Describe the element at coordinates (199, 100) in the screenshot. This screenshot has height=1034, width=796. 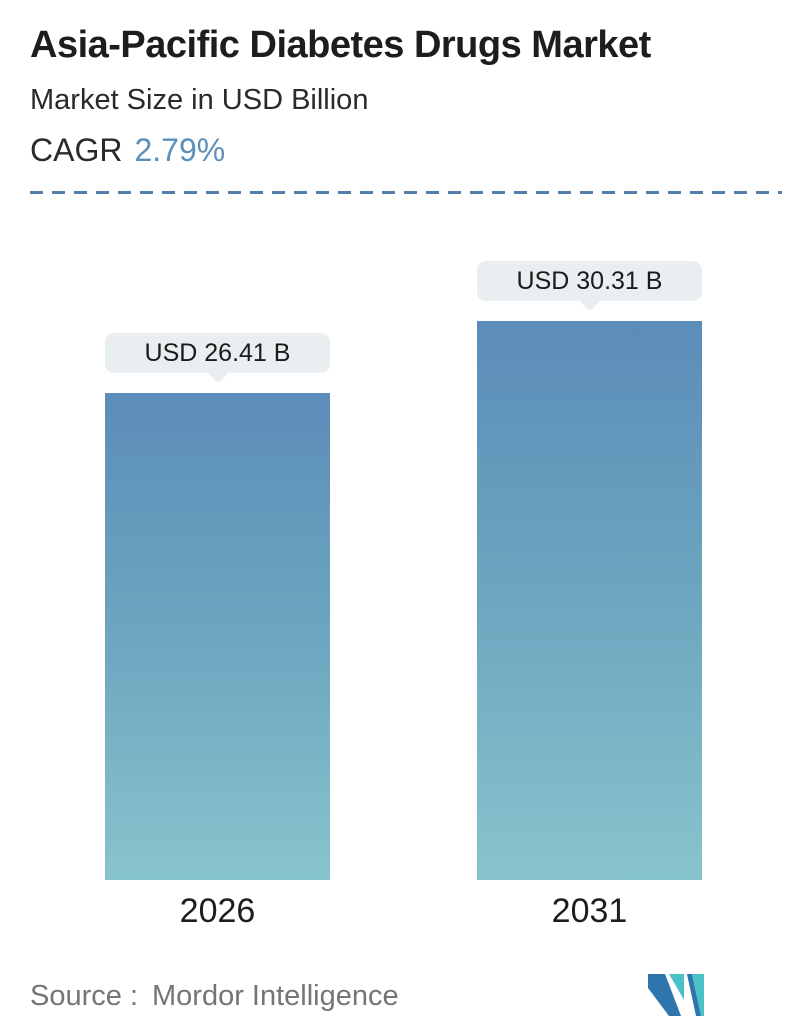
I see `chart-subtitle: Market Size in USD Billion` at that location.